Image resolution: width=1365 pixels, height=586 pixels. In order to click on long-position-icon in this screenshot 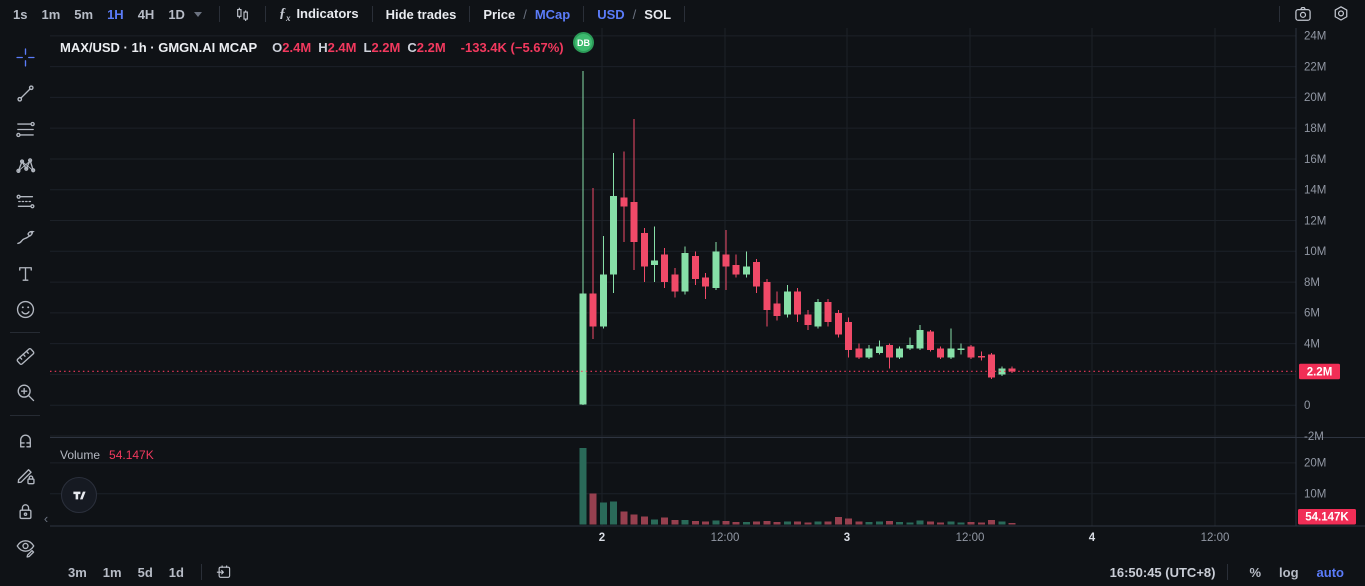, I will do `click(25, 201)`.